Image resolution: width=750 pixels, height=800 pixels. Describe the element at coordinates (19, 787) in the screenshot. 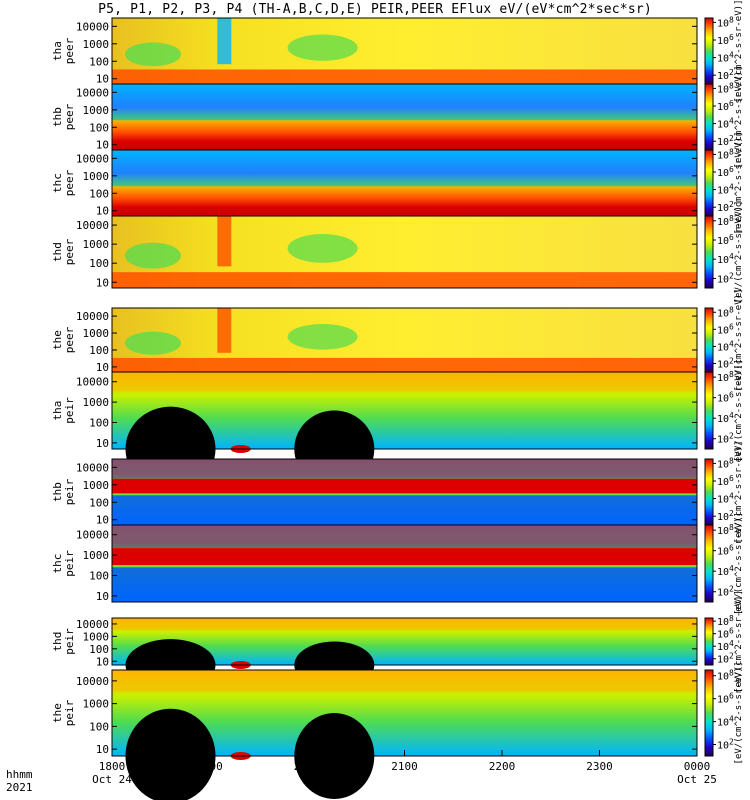

I see `year-label: 2021` at that location.